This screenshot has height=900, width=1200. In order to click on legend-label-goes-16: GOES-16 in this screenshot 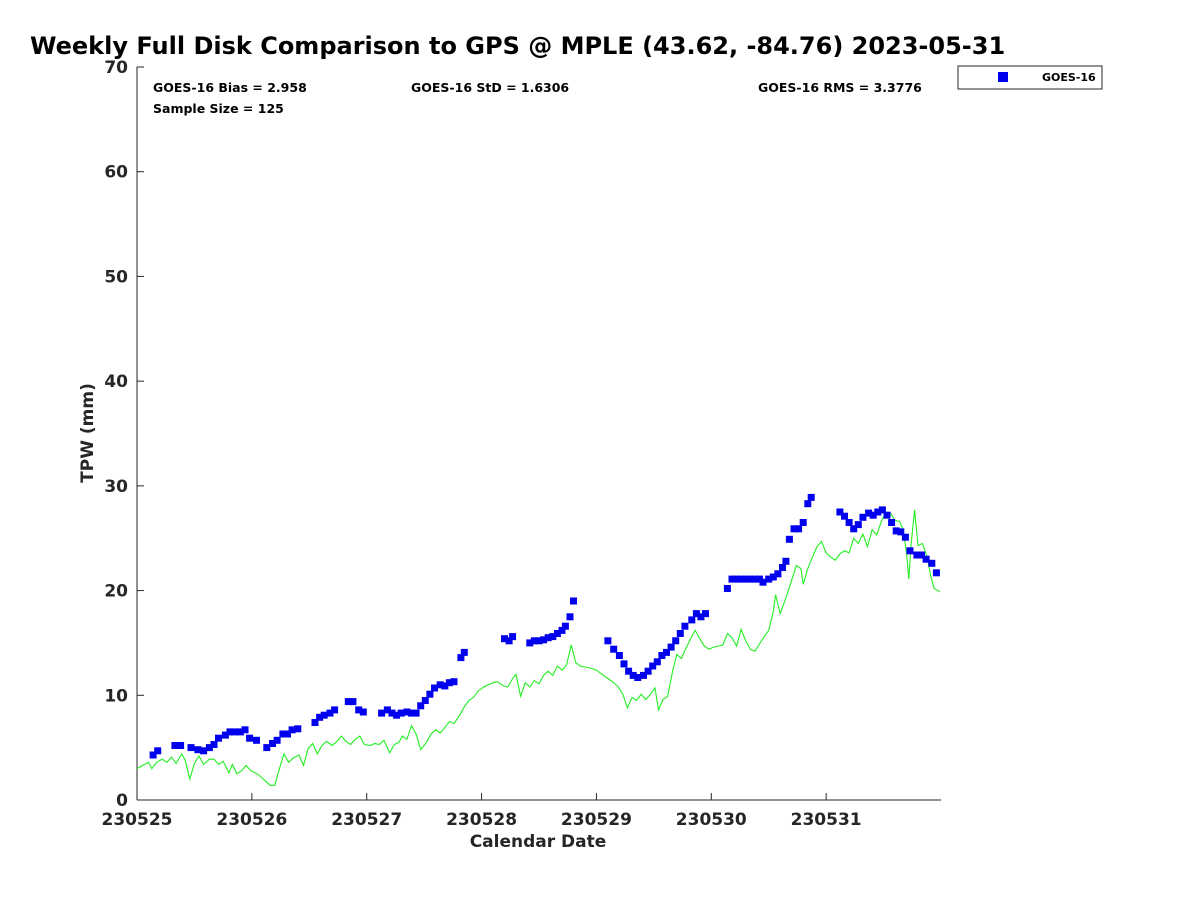, I will do `click(1069, 77)`.